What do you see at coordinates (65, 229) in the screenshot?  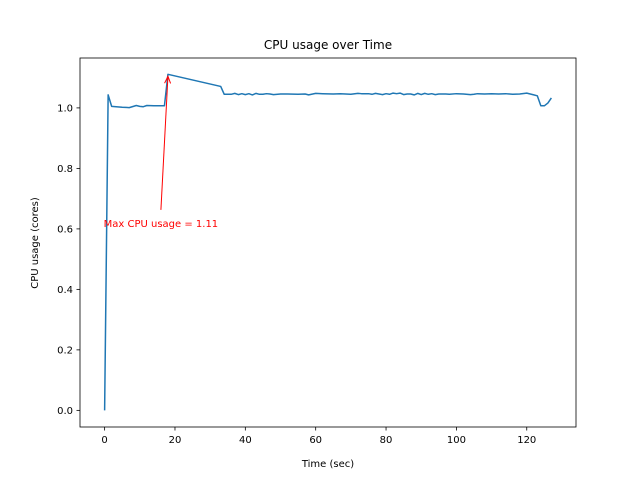 I see `y-tick-label: 0.6` at bounding box center [65, 229].